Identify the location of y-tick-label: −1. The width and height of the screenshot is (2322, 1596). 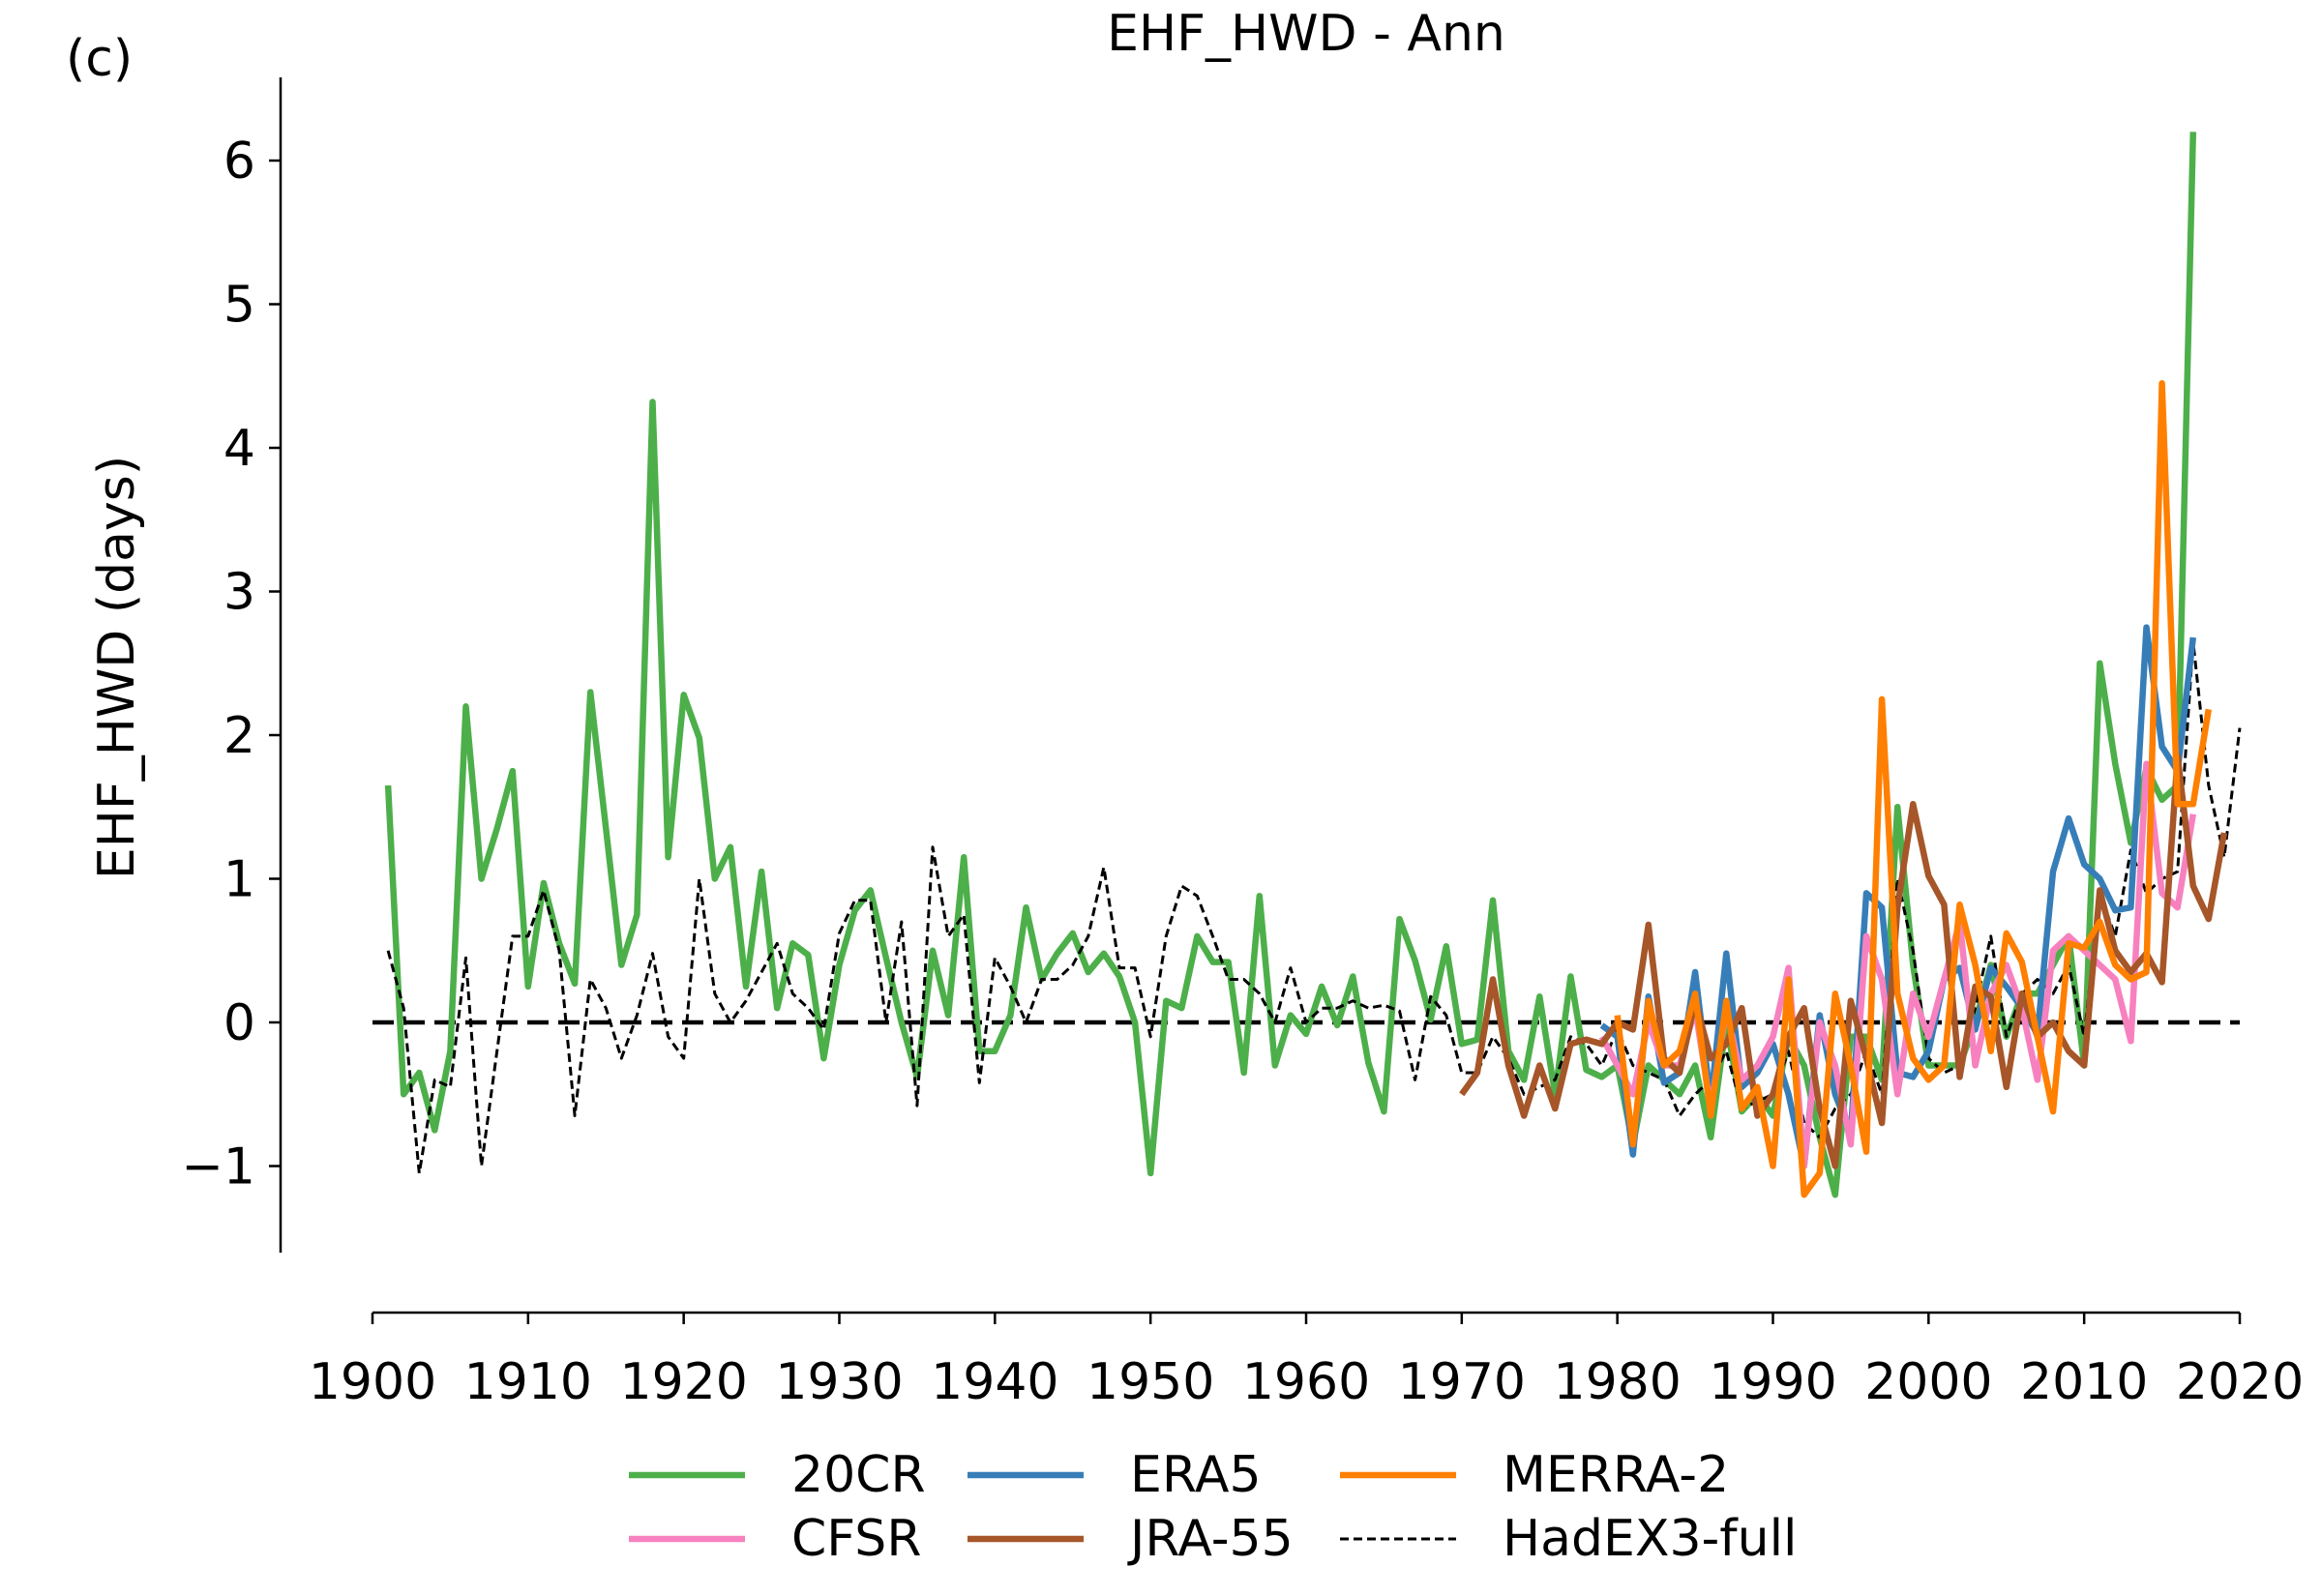
(218, 1167).